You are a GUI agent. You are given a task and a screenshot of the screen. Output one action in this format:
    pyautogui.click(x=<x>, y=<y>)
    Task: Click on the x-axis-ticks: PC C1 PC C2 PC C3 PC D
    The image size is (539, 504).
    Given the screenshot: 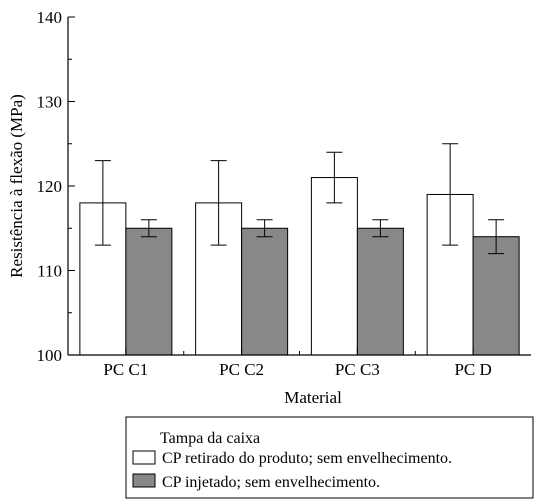 What is the action you would take?
    pyautogui.click(x=297, y=363)
    